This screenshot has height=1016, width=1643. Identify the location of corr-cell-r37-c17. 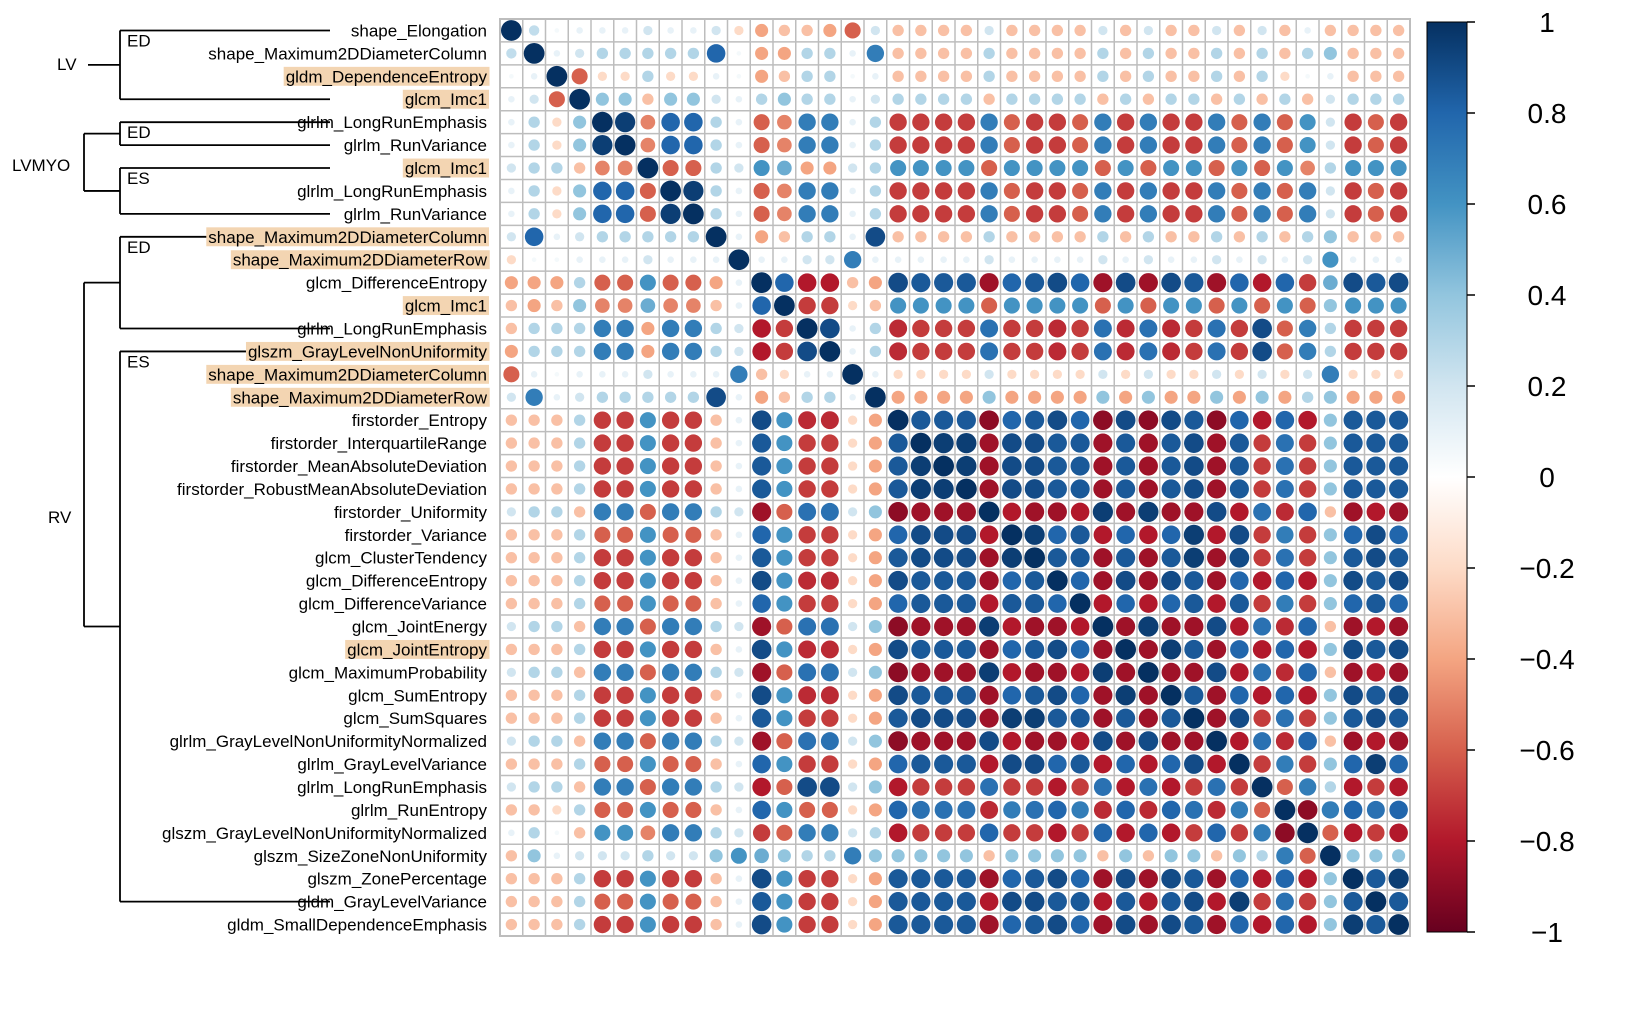
(898, 879).